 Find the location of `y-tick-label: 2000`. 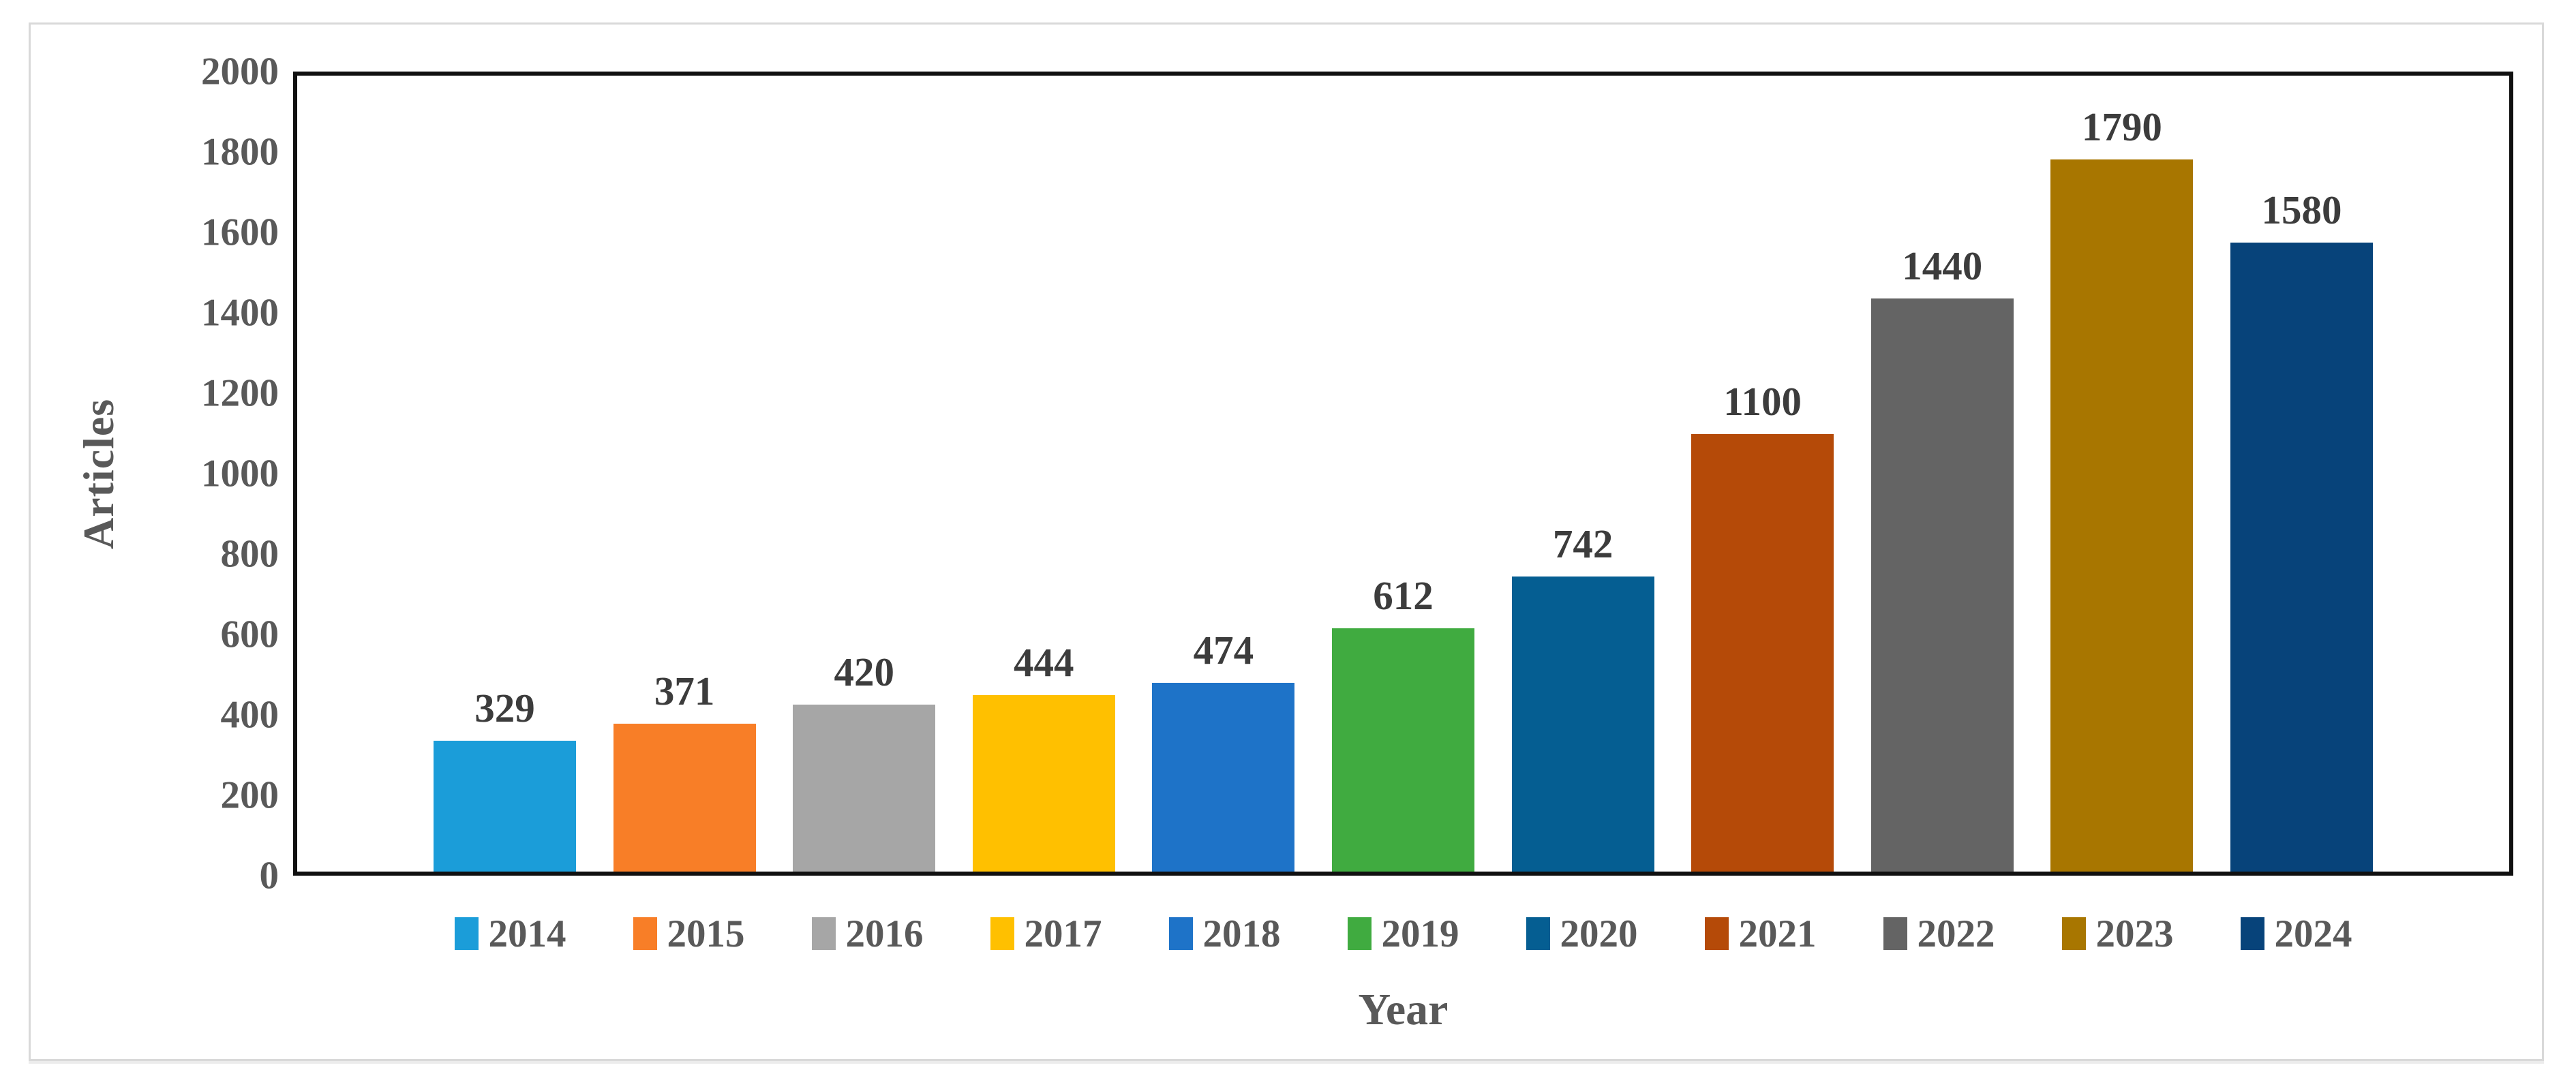

y-tick-label: 2000 is located at coordinates (240, 71).